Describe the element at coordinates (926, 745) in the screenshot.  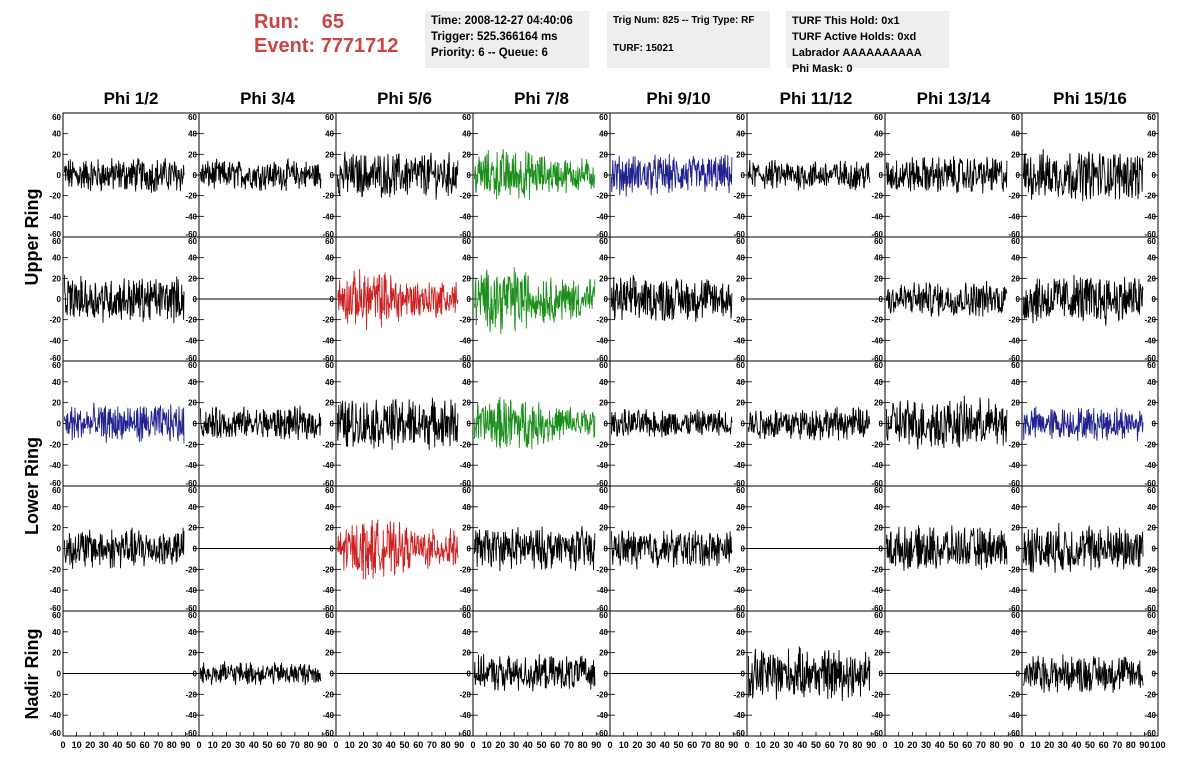
I see `x-tick-label: 30` at that location.